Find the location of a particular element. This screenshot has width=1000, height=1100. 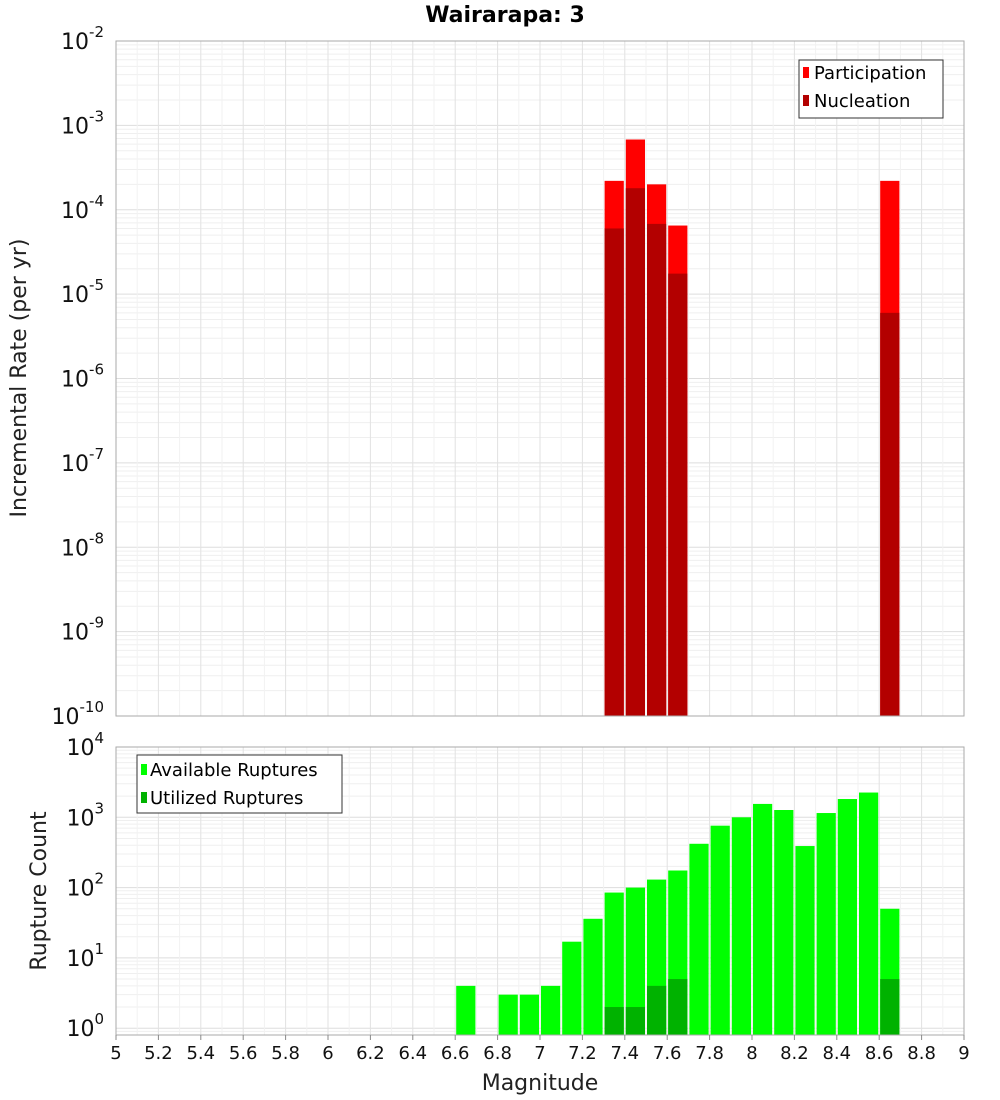

y-tick-label: 10⁰ is located at coordinates (85, 1026).